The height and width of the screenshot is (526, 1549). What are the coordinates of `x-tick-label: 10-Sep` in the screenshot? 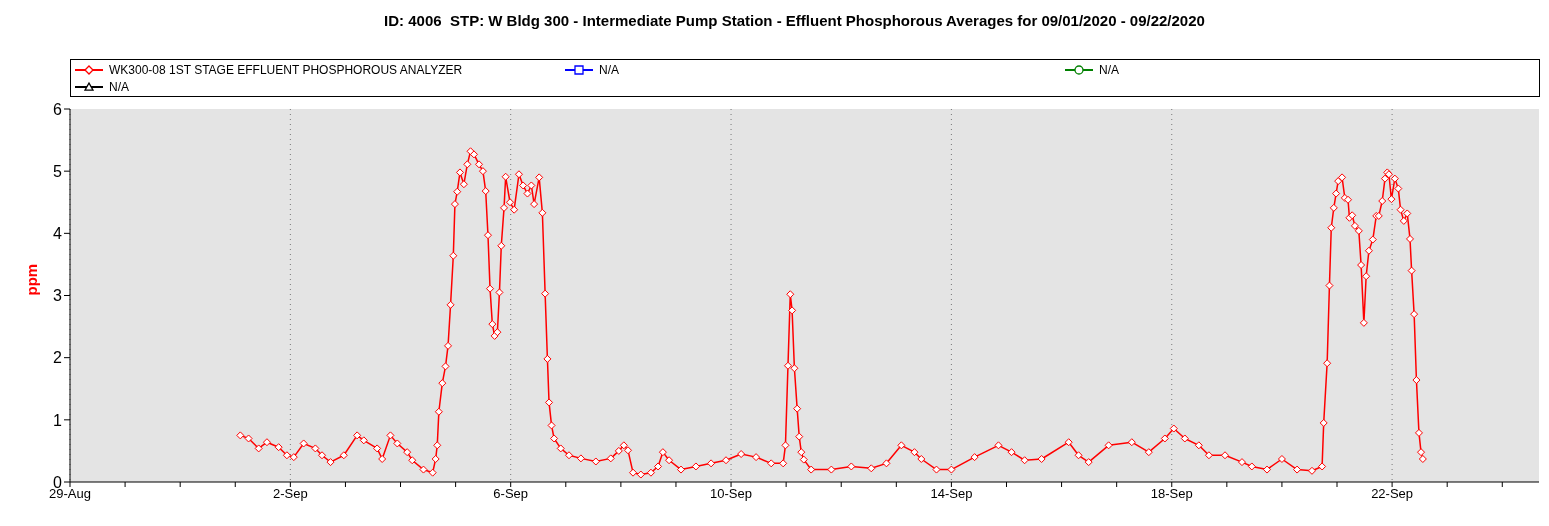 It's located at (731, 494).